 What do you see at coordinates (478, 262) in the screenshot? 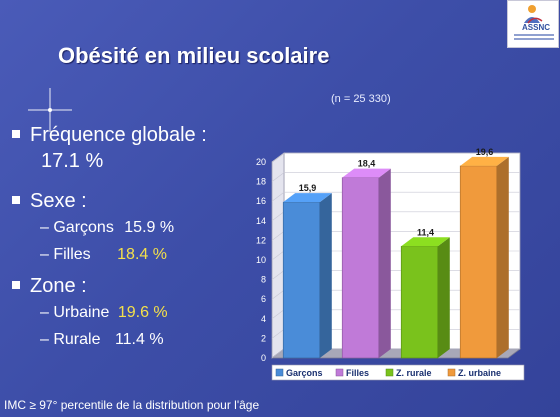
I see `bar-z-urbaine` at bounding box center [478, 262].